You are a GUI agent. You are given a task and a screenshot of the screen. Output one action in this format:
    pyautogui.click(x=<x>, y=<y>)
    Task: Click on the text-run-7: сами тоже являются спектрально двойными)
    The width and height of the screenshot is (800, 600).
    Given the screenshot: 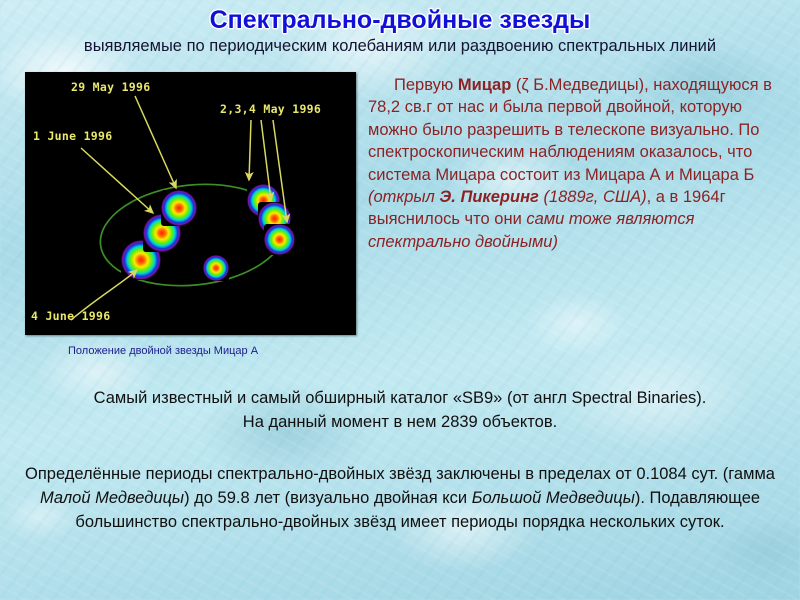 What is the action you would take?
    pyautogui.click(x=531, y=230)
    